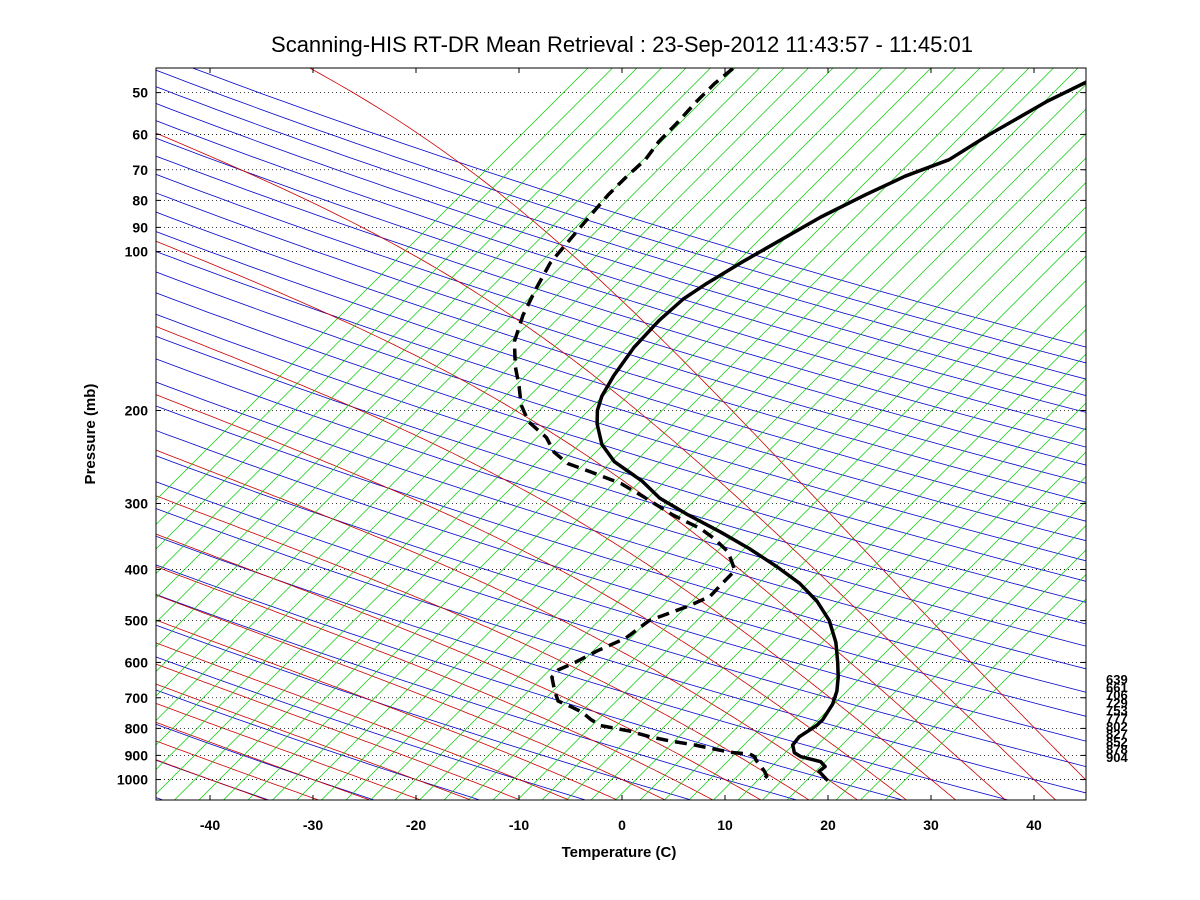 The image size is (1200, 900). Describe the element at coordinates (210, 825) in the screenshot. I see `x-tick-label: -40` at that location.